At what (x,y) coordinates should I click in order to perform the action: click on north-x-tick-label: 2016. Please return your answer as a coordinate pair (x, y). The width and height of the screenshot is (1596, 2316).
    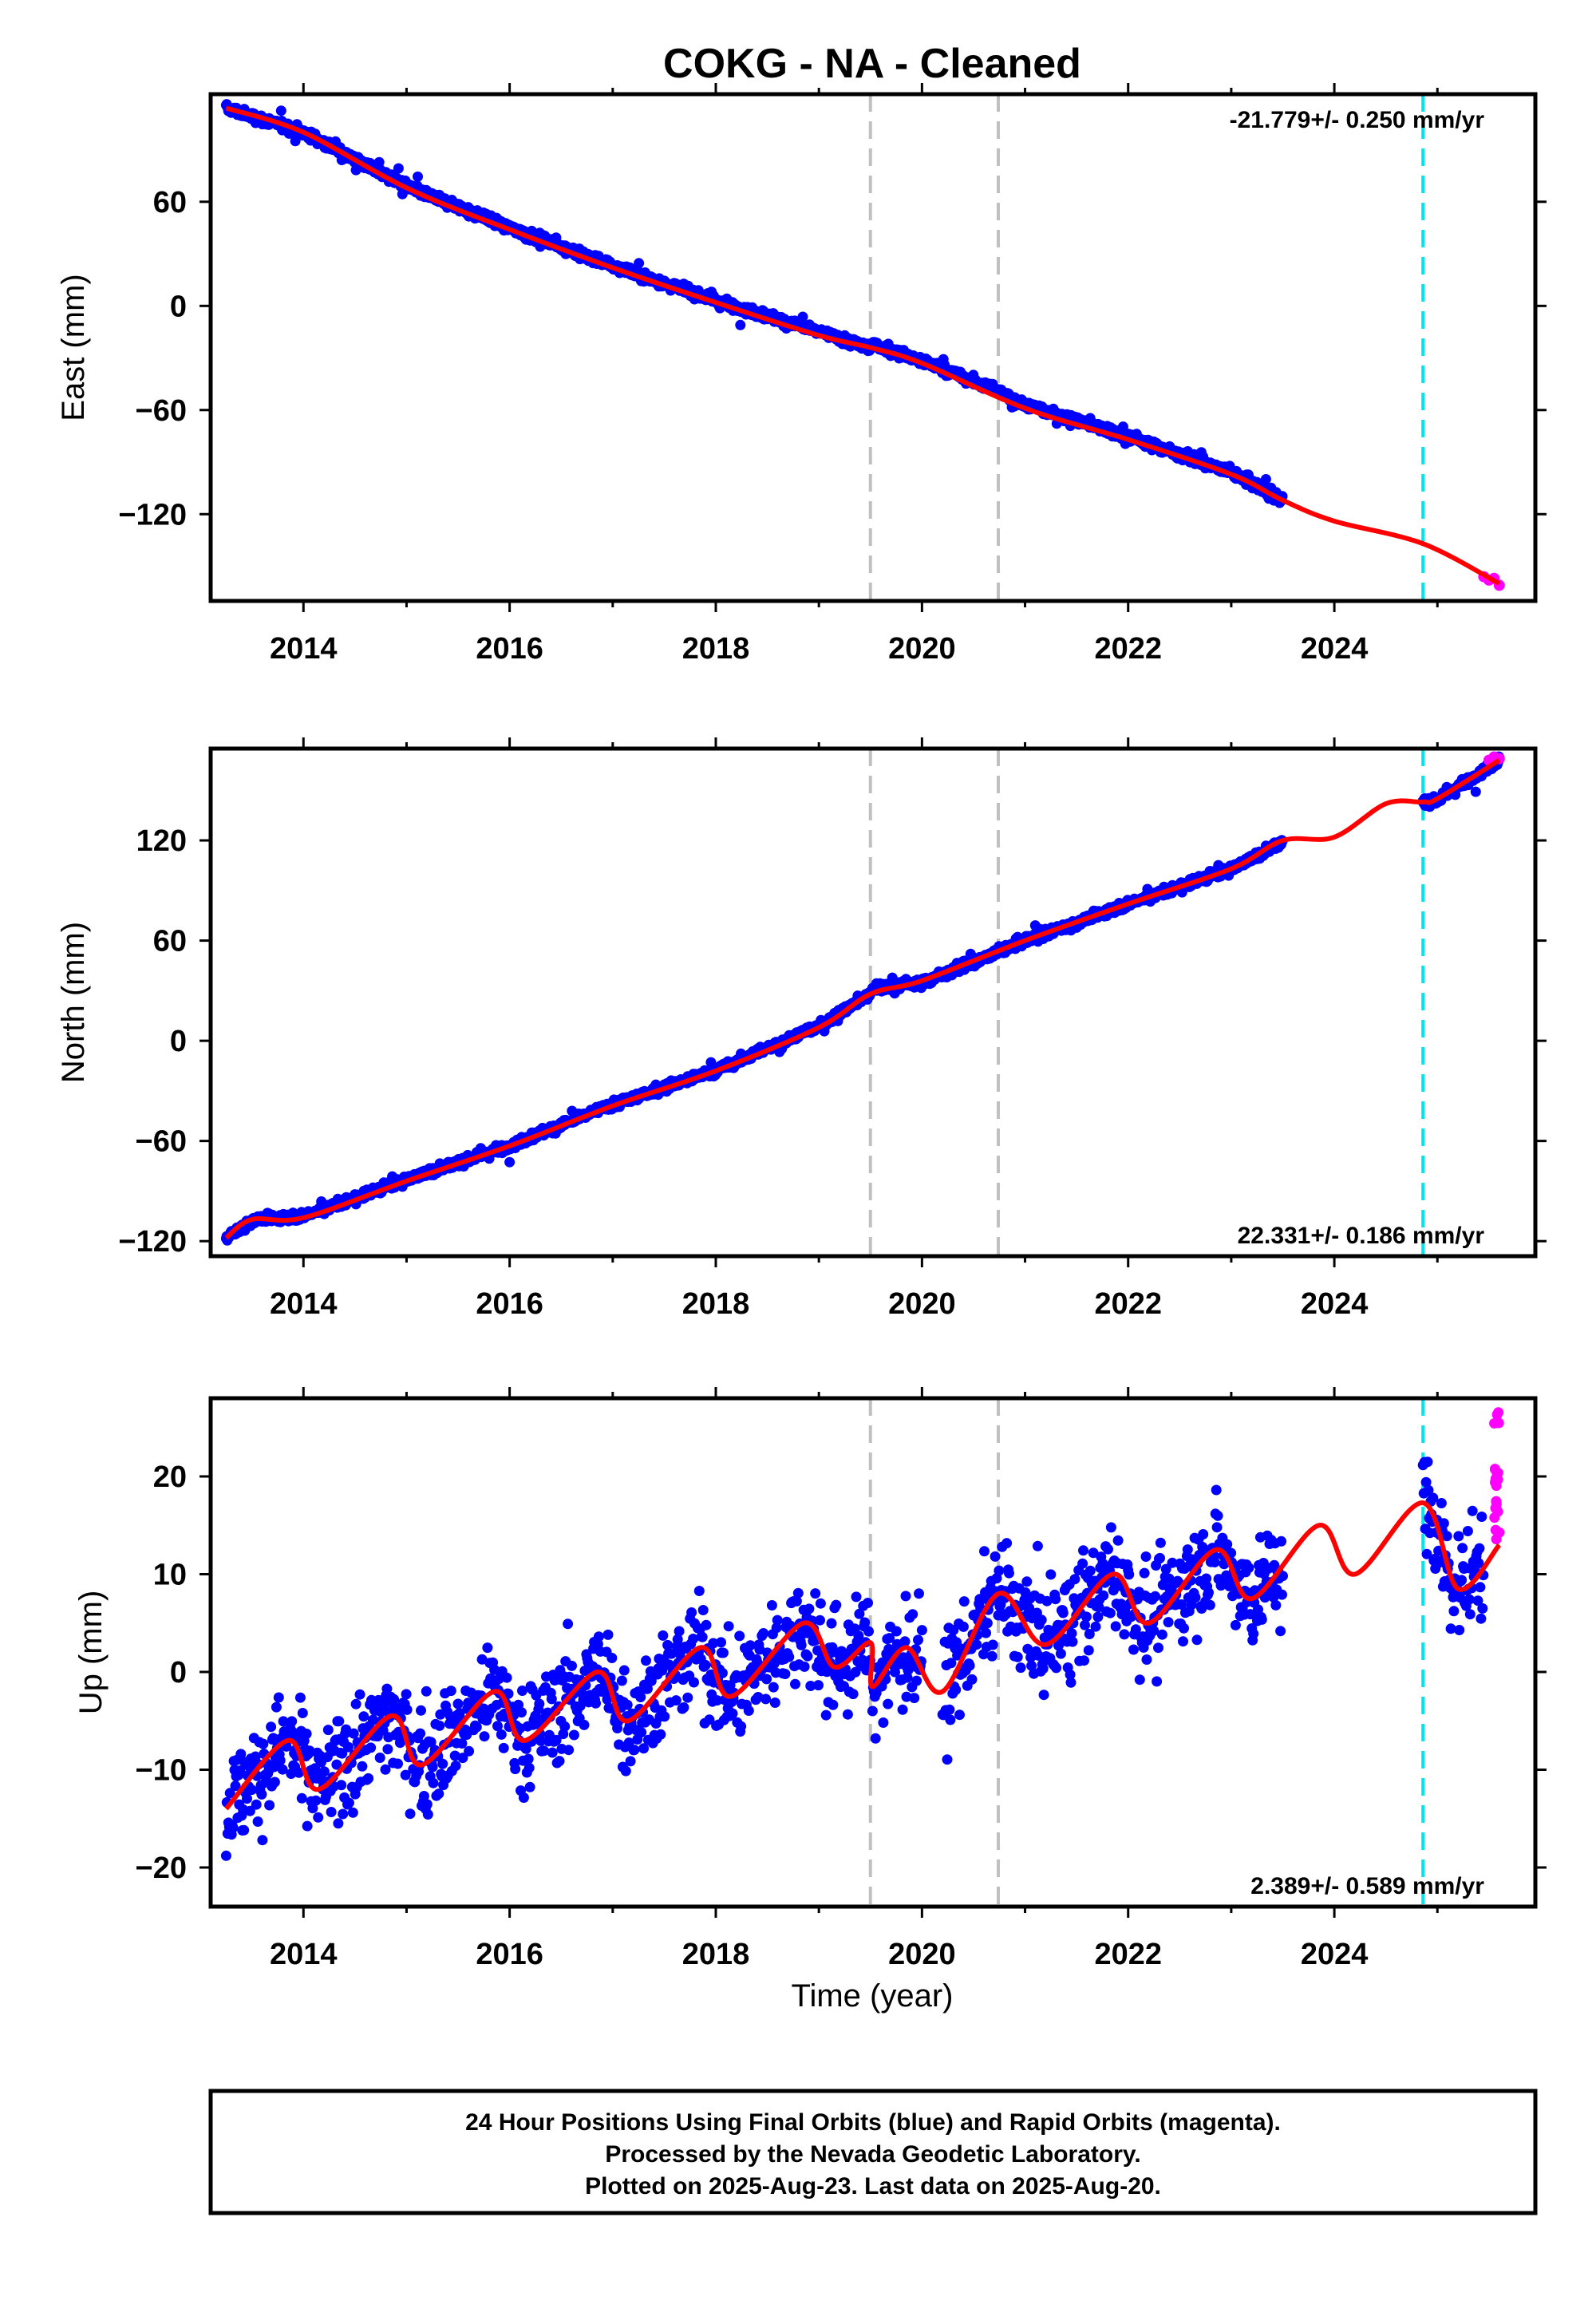
    Looking at the image, I should click on (509, 1304).